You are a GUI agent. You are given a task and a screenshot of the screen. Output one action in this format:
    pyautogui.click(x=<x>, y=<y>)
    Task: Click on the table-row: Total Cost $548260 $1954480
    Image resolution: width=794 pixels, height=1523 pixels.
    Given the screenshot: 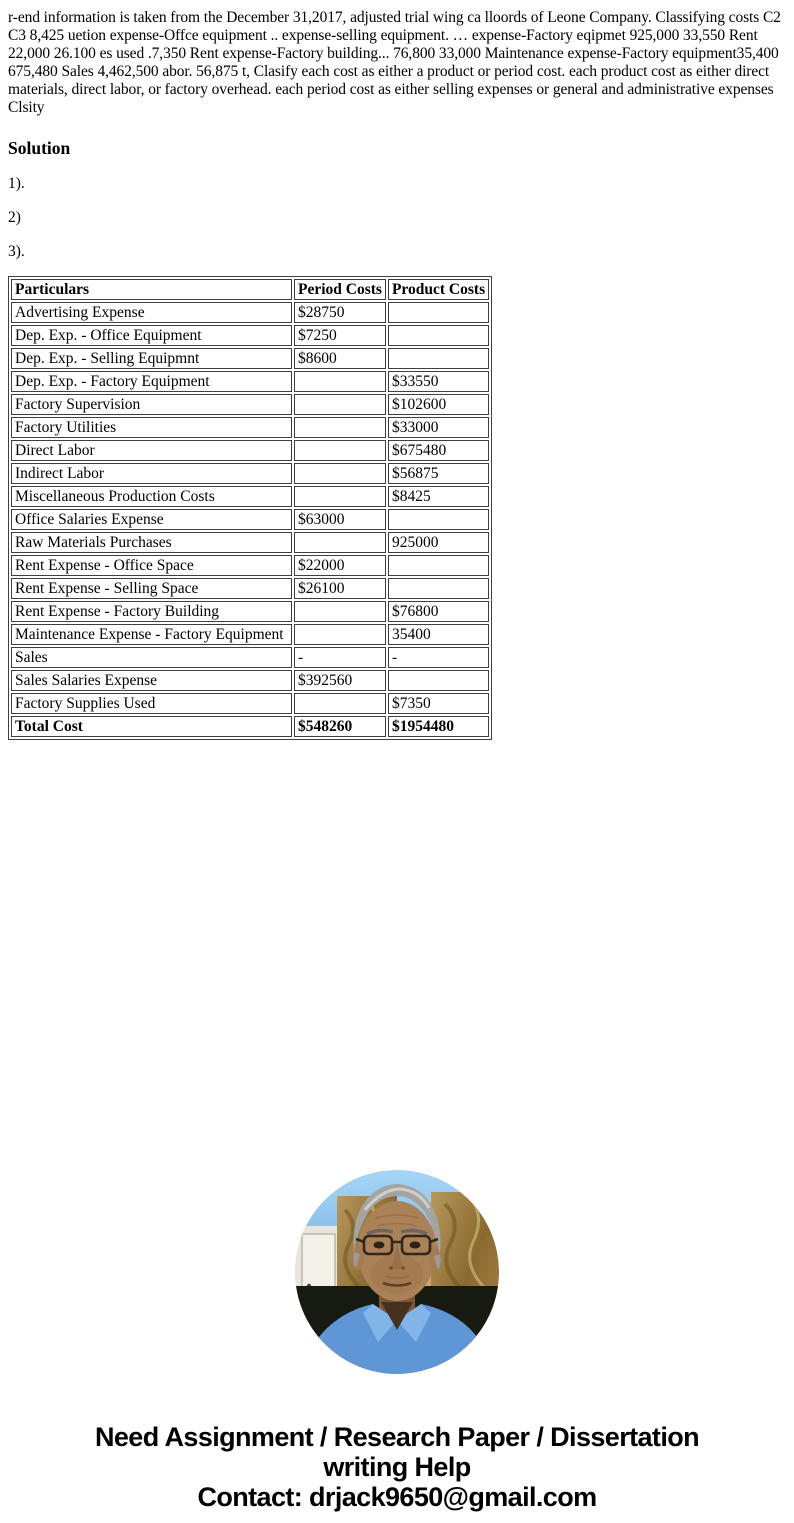 What is the action you would take?
    pyautogui.click(x=250, y=726)
    